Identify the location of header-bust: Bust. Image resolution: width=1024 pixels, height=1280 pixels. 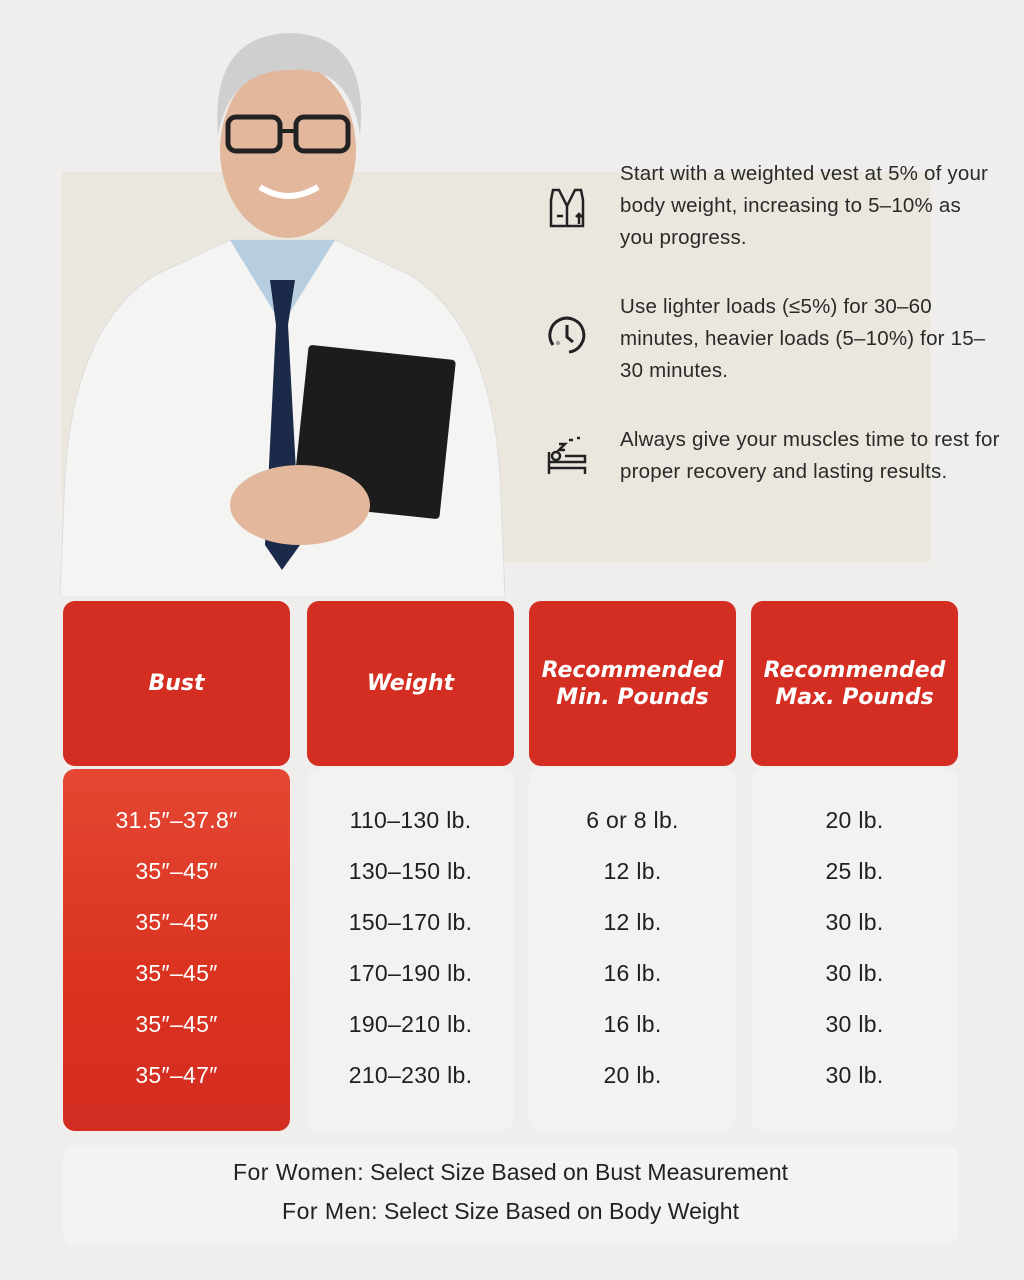
(176, 683).